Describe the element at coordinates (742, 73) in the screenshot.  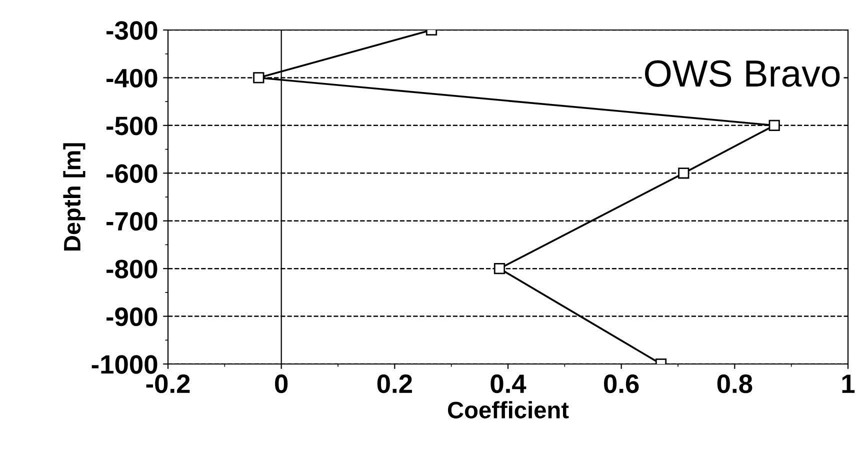
I see `annotation: OWS Bravo` at that location.